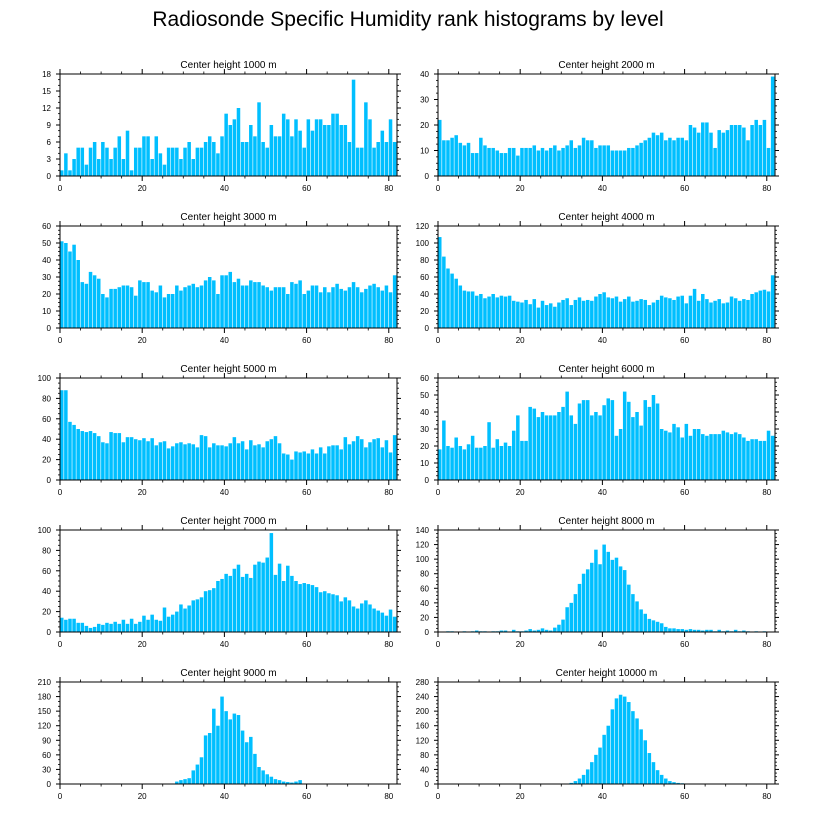 This screenshot has height=824, width=816. What do you see at coordinates (46, 439) in the screenshot?
I see `y-tick-label: 40` at bounding box center [46, 439].